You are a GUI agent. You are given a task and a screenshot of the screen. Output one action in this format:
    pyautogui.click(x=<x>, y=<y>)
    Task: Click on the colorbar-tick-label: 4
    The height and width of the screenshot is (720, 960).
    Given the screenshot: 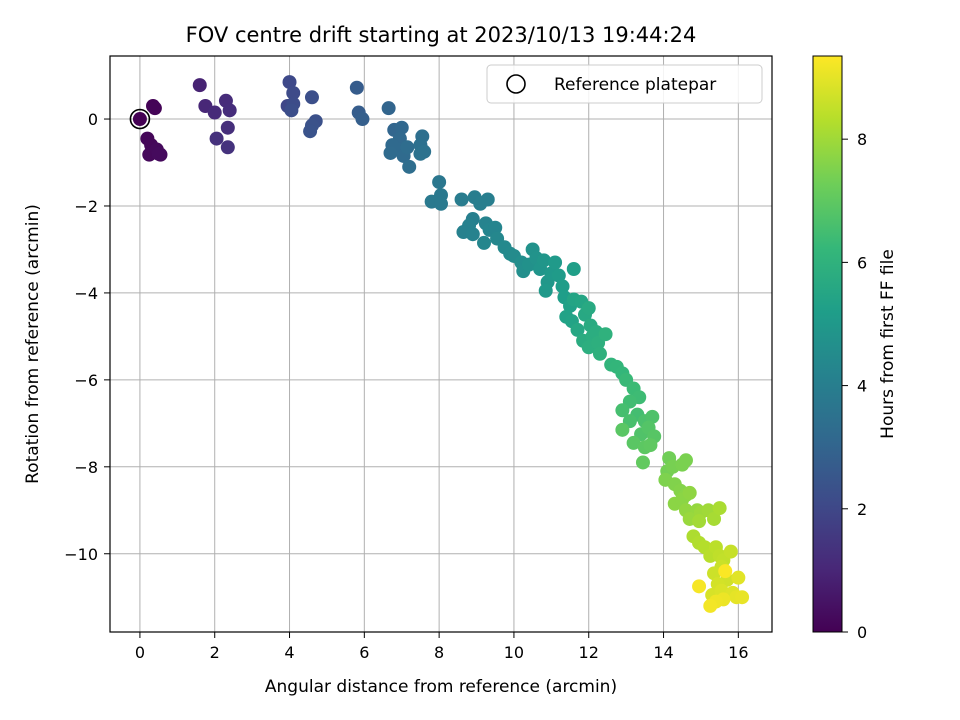 What is the action you would take?
    pyautogui.click(x=862, y=386)
    